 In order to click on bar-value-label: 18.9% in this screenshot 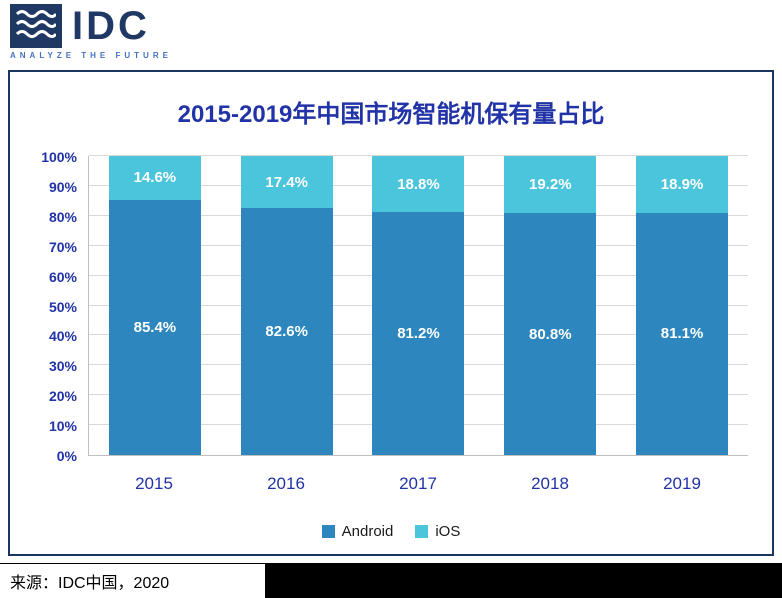, I will do `click(682, 184)`.